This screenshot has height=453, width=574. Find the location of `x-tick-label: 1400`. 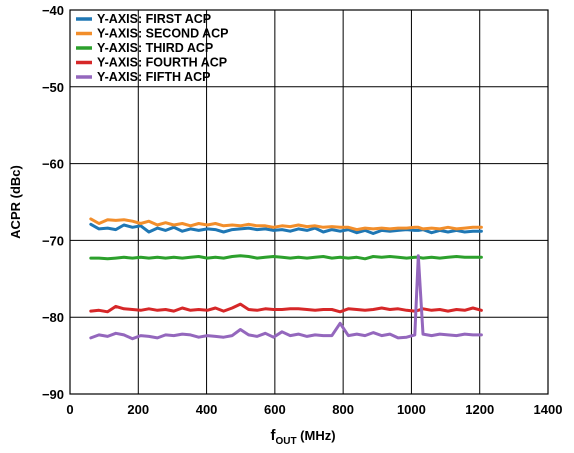

x-tick-label: 1400 is located at coordinates (548, 409).